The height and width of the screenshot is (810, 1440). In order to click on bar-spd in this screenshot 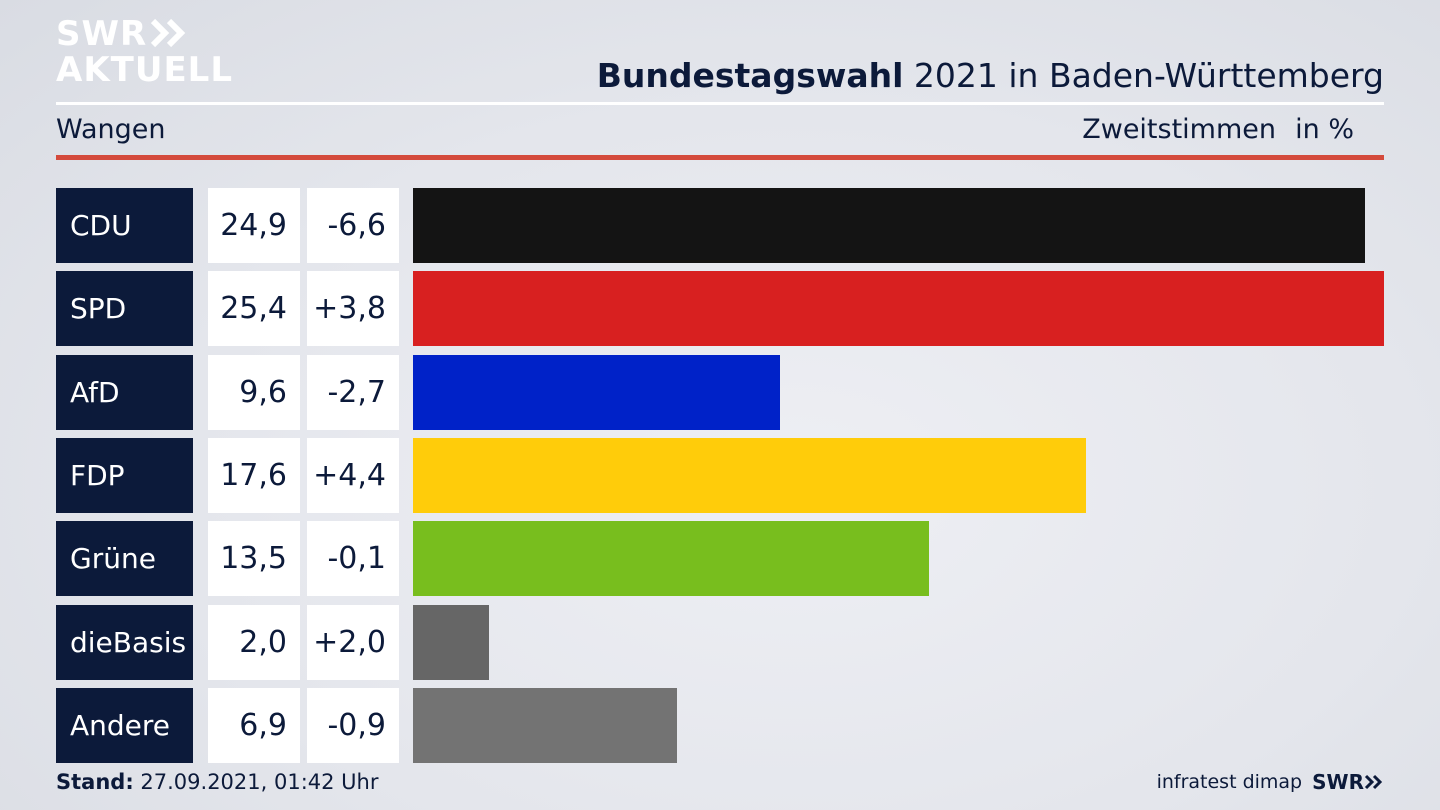, I will do `click(898, 309)`.